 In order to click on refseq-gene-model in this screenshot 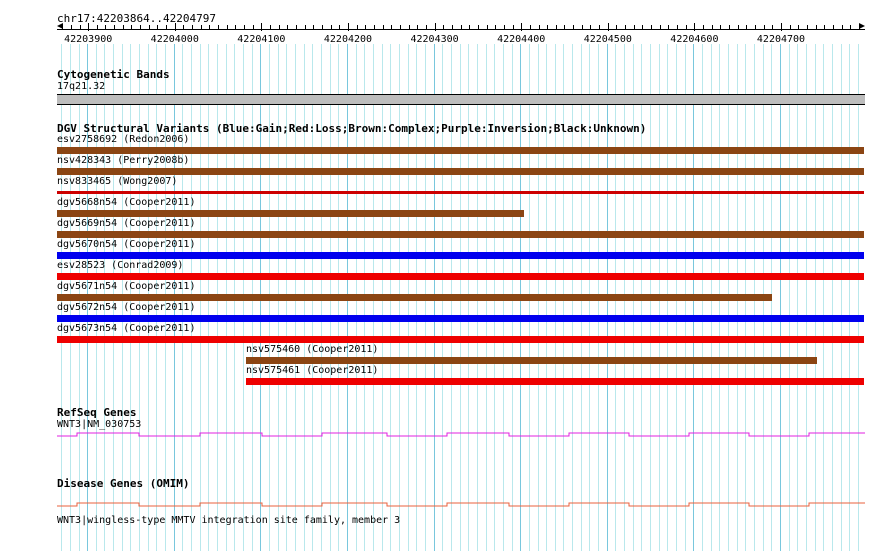, I will do `click(461, 433)`.